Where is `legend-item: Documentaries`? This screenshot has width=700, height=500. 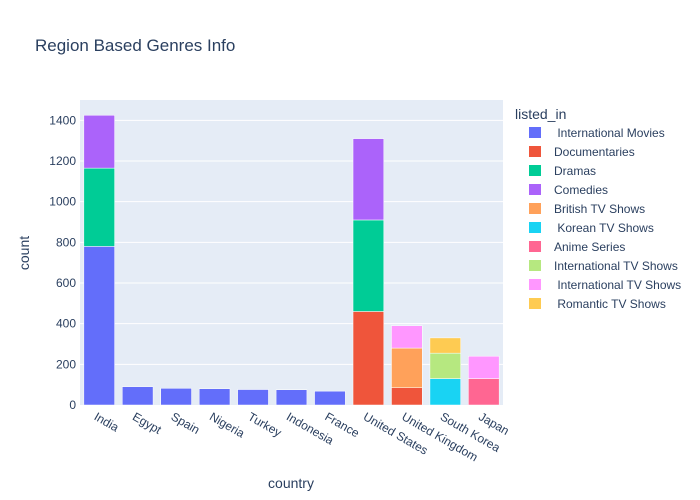 legend-item: Documentaries is located at coordinates (582, 152).